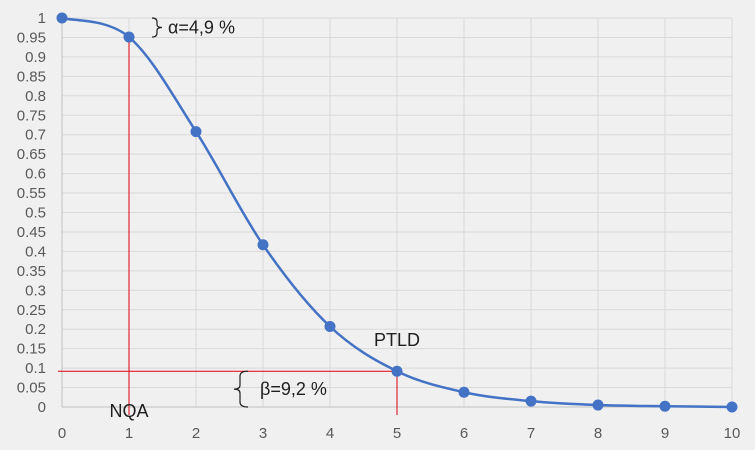 The image size is (755, 450). Describe the element at coordinates (330, 433) in the screenshot. I see `x-tick-label: 4` at that location.